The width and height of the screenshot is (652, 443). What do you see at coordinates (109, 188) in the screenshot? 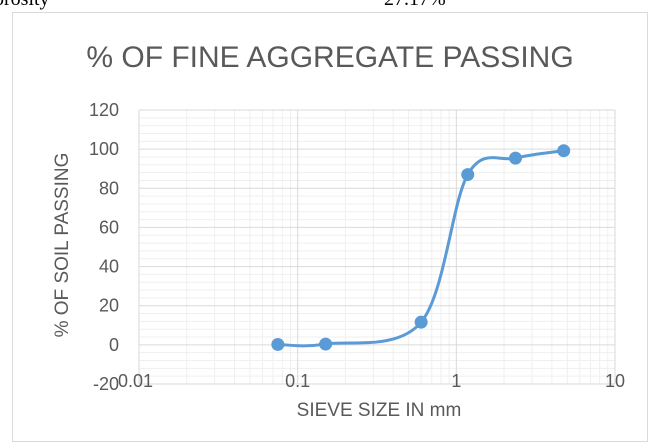
I see `y-tick-label: 80` at bounding box center [109, 188].